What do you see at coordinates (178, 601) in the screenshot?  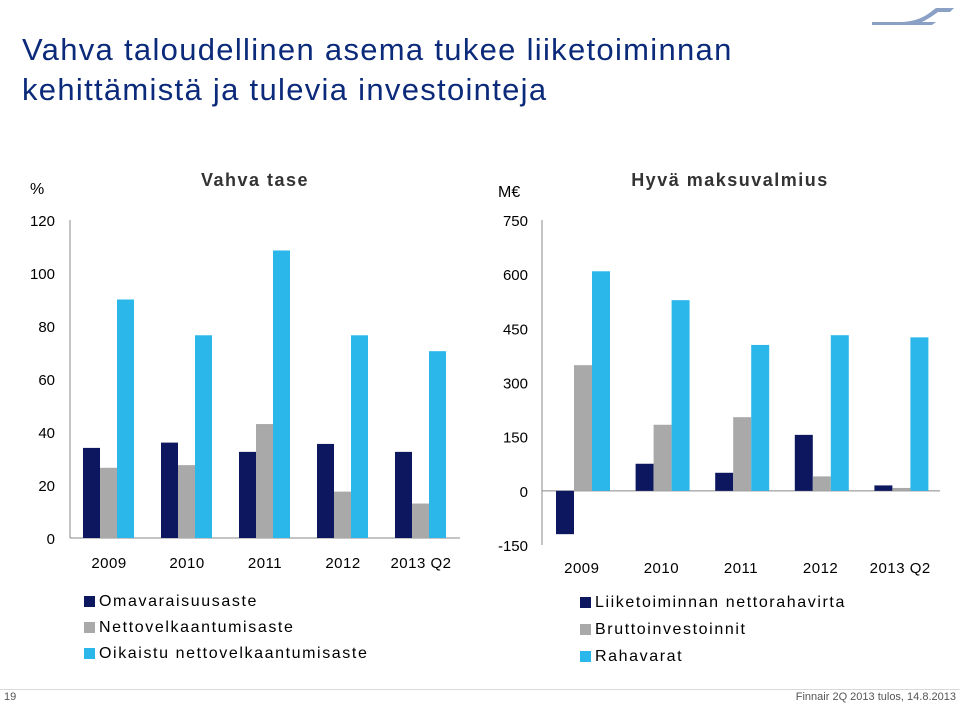 I see `legend-label-0: Omavaraisuusaste` at bounding box center [178, 601].